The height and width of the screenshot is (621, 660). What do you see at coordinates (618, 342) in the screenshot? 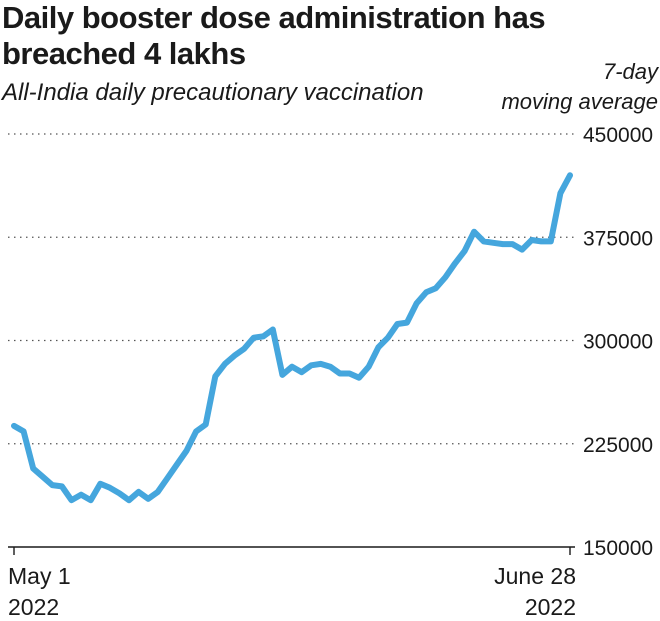
I see `y-tick-label-300000: 300000` at bounding box center [618, 342].